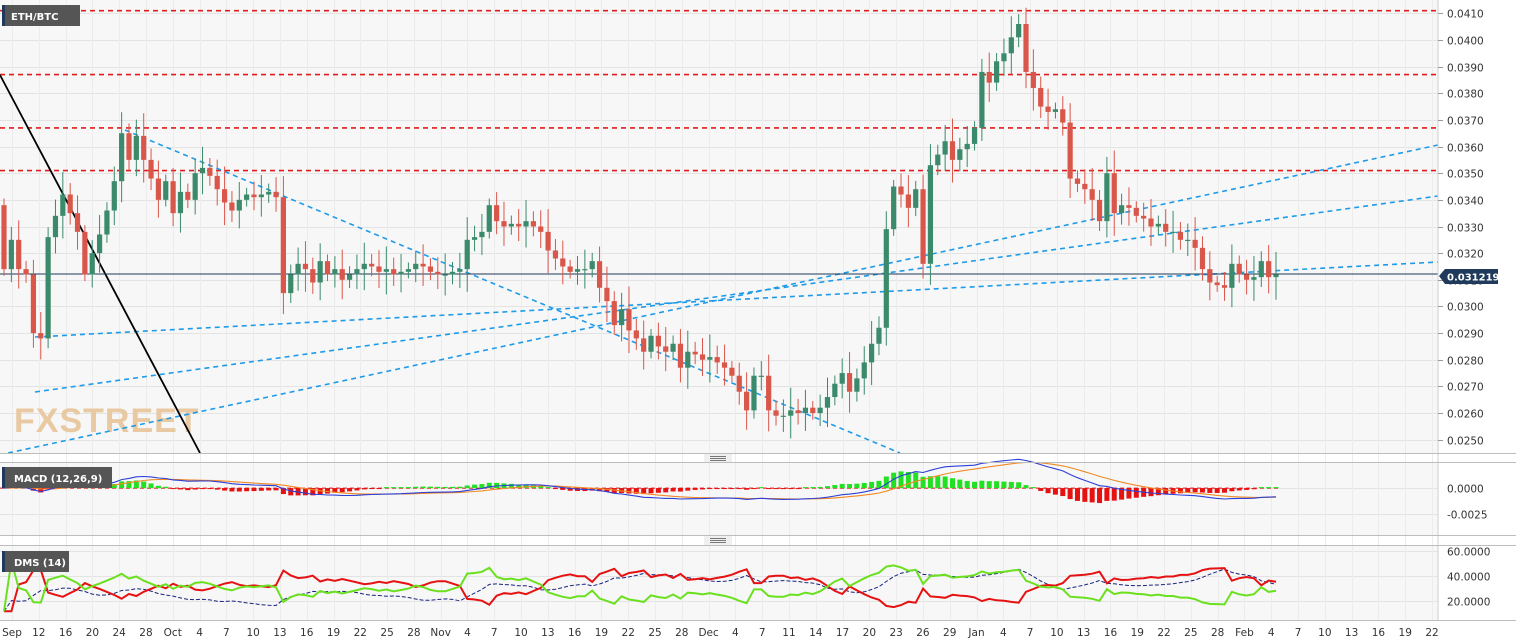 The image size is (1516, 644). I want to click on watermark: FXSTREET, so click(107, 421).